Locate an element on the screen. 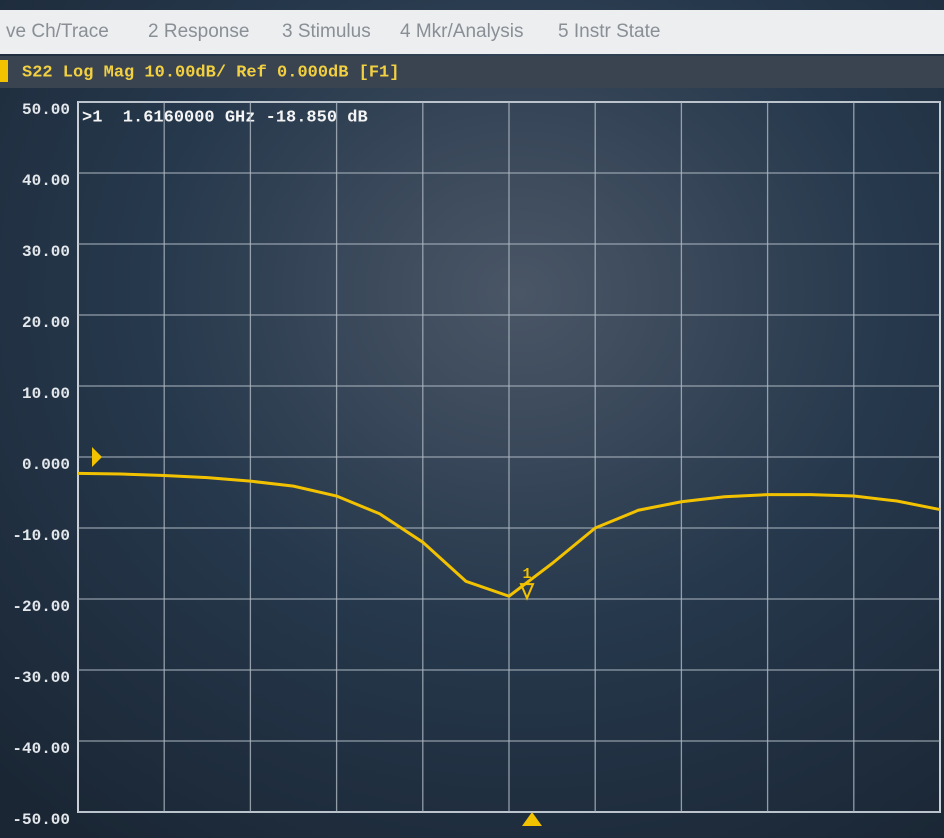 The image size is (944, 838). y-tick-label: 10.00 is located at coordinates (46, 394).